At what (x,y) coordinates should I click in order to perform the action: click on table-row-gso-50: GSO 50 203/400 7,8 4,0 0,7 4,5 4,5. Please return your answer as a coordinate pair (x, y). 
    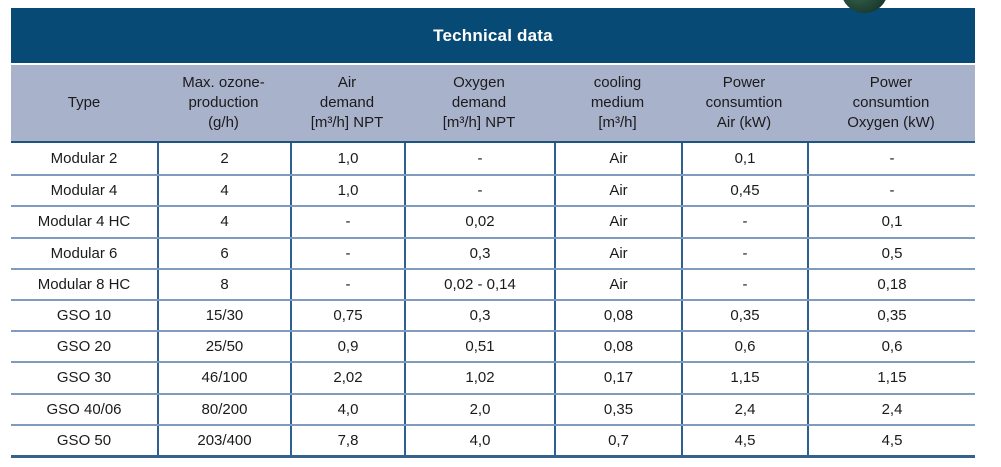
    Looking at the image, I should click on (493, 439).